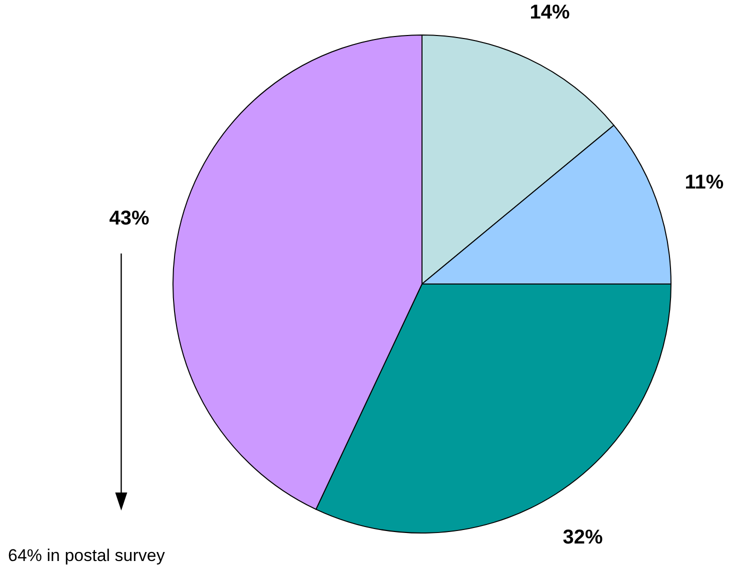 This screenshot has width=736, height=567. What do you see at coordinates (582, 537) in the screenshot?
I see `data-label: 32%` at bounding box center [582, 537].